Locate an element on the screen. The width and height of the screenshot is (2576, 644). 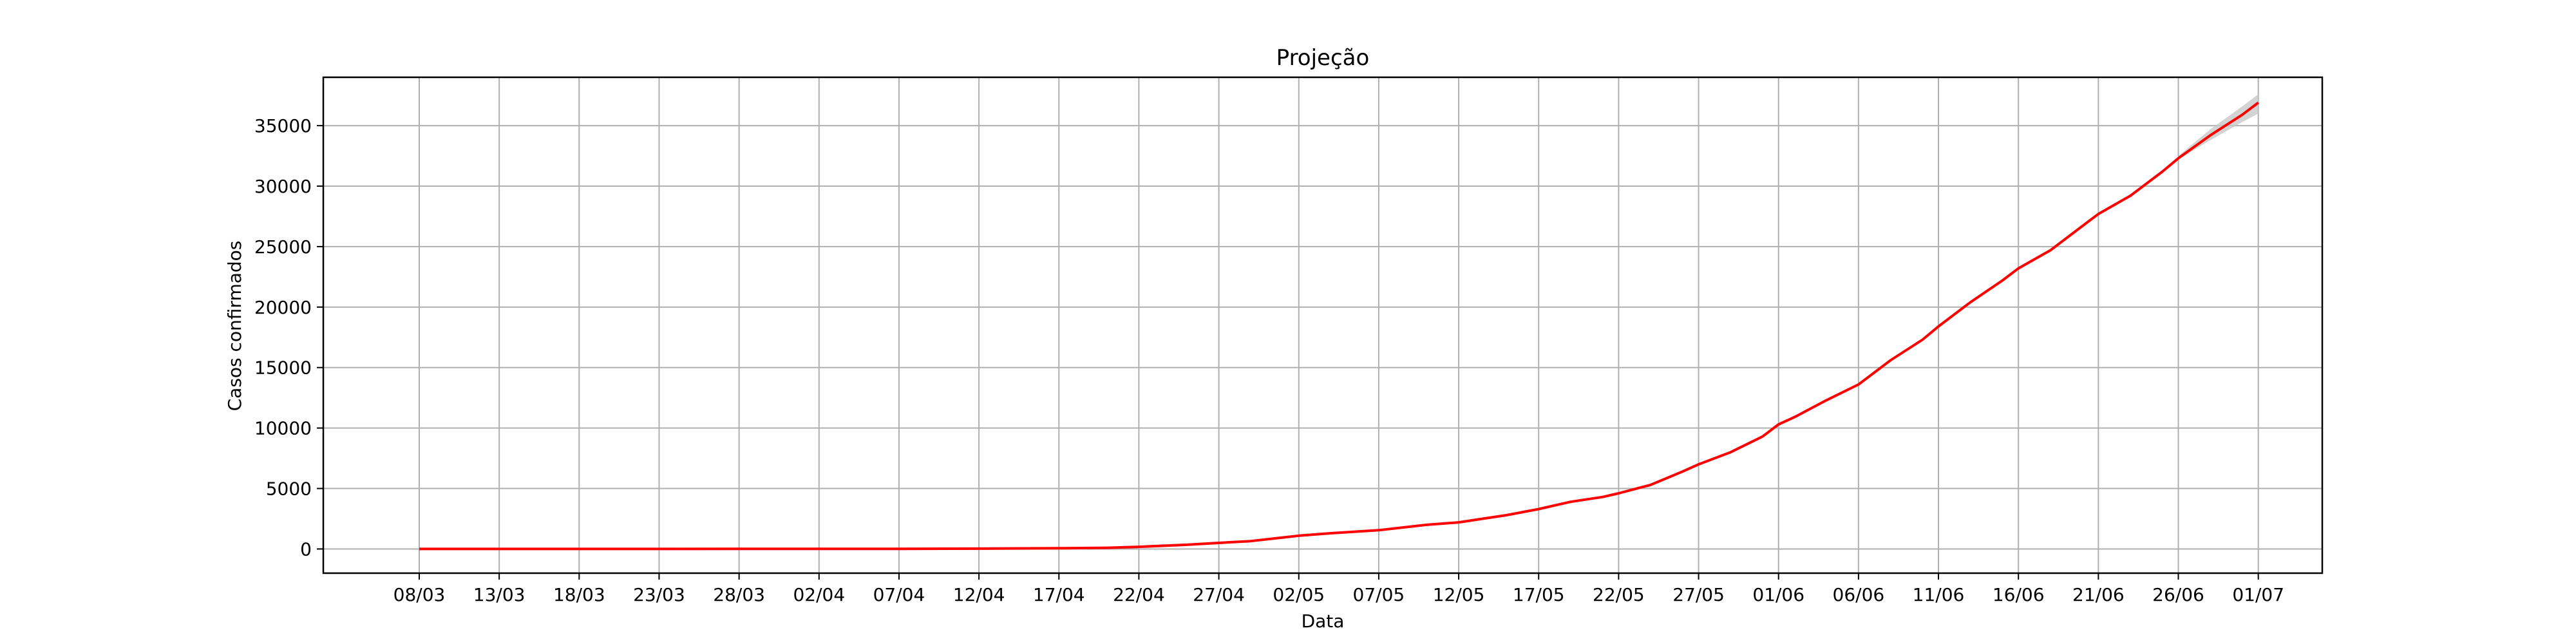
x-tick-label: 26/06 is located at coordinates (2178, 594).